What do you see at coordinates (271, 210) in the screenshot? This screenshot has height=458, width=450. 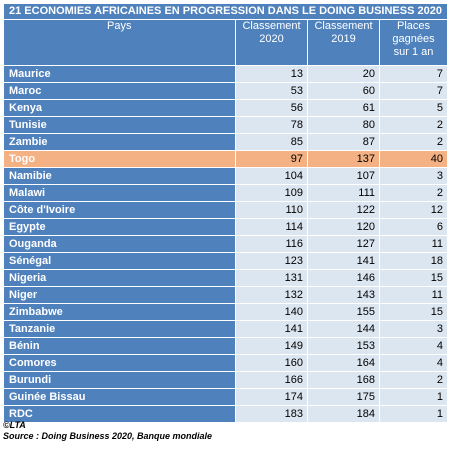 I see `cell-classement-2020: 110` at bounding box center [271, 210].